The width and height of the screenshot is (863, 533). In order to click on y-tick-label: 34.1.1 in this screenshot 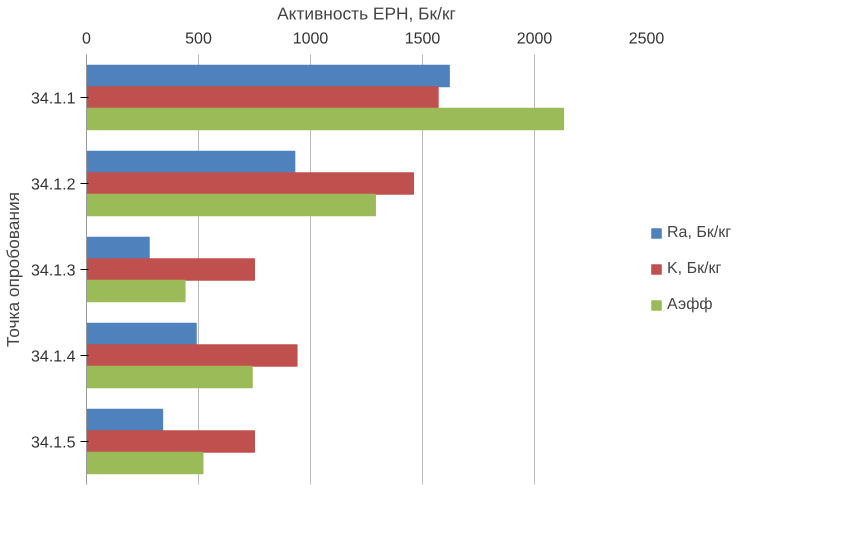, I will do `click(53, 99)`.